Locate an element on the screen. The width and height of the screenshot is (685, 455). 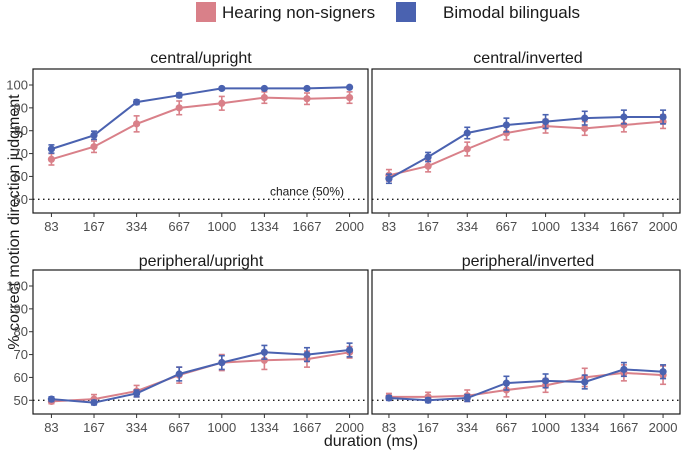
legend-label-hearing-non-signers: Hearing non-signers is located at coordinates (298, 12).